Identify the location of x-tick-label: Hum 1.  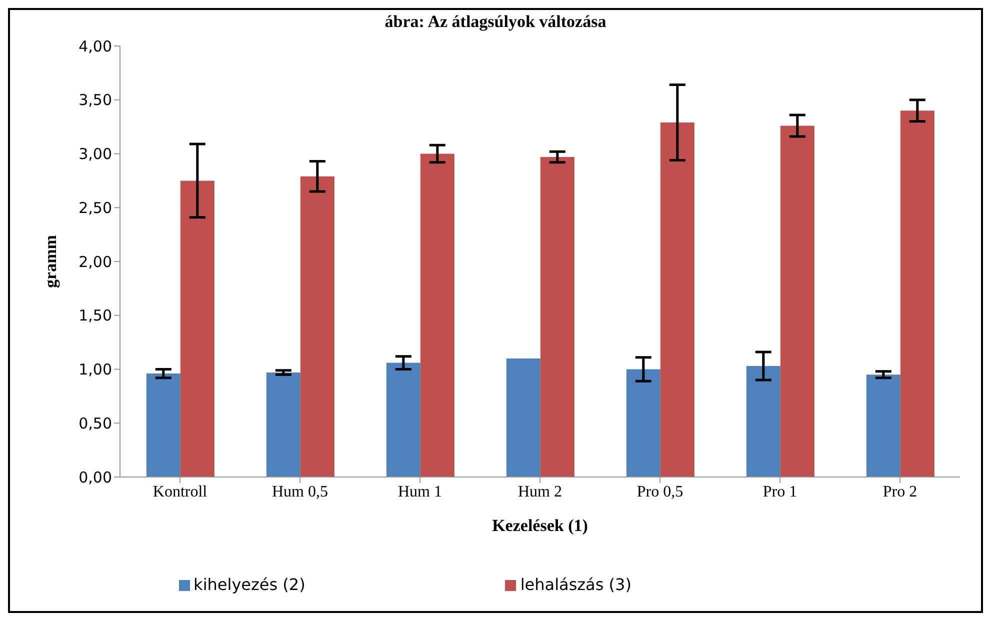
(420, 491).